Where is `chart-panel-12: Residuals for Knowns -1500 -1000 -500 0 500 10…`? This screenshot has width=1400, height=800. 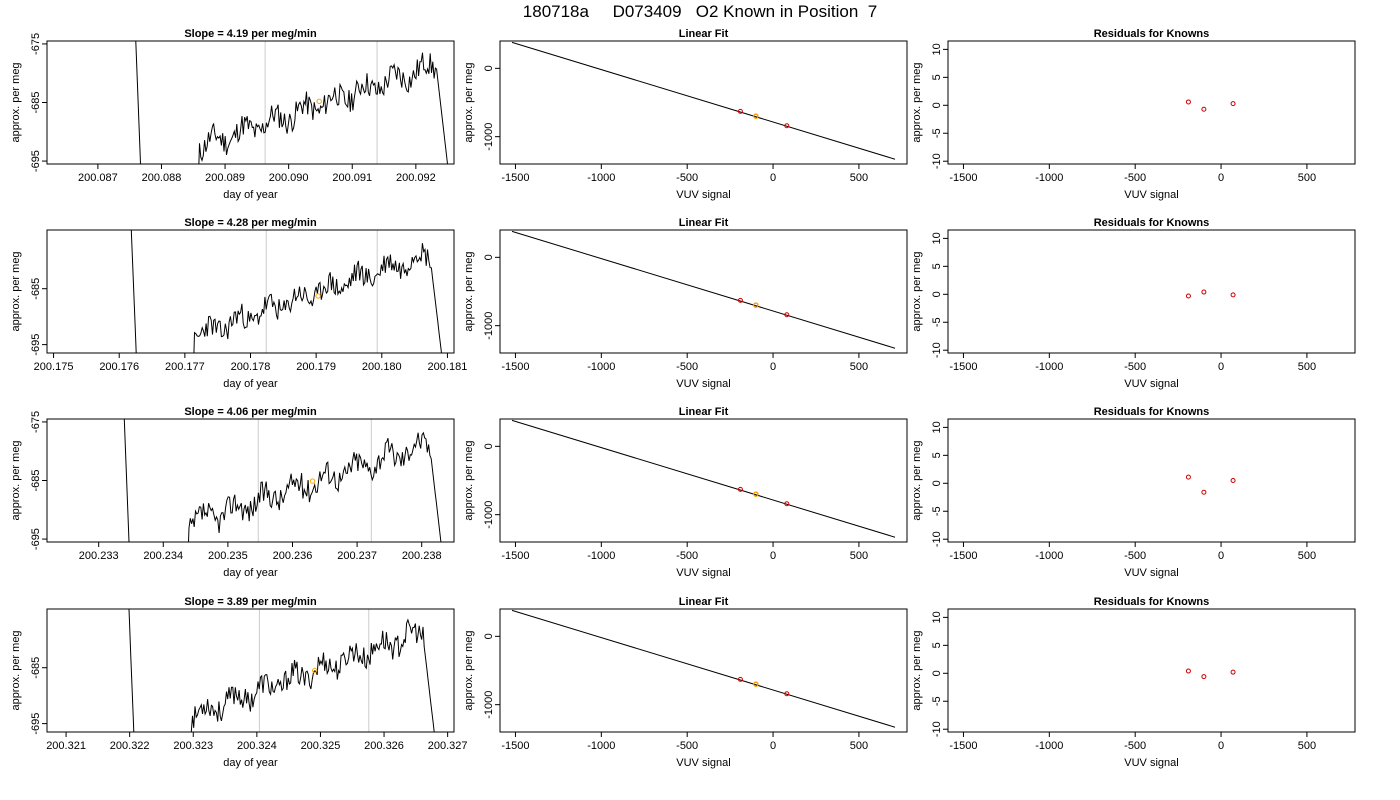 chart-panel-12: Residuals for Knowns -1500 -1000 -500 0 500 10… is located at coordinates (1133, 682).